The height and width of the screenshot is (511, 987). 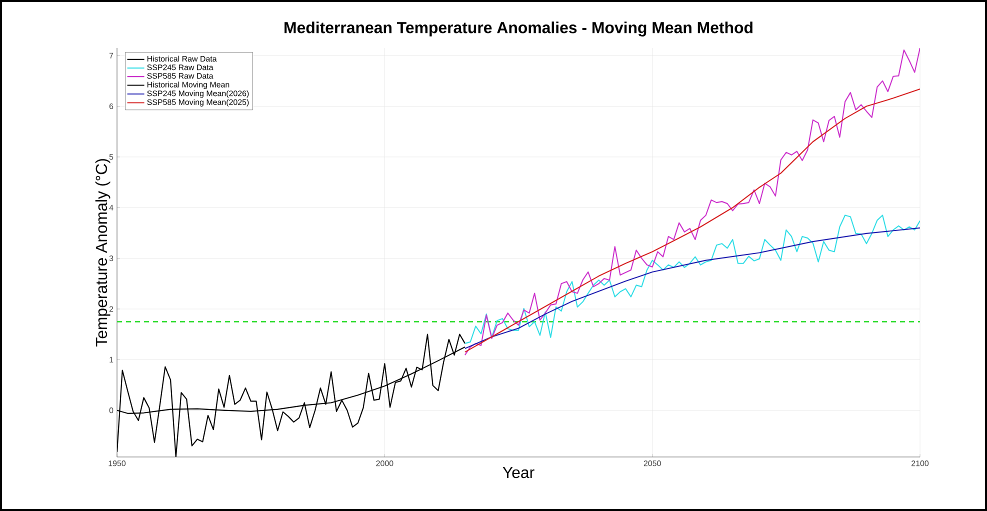 What do you see at coordinates (102, 253) in the screenshot?
I see `y-axis-title: Temperature Anomaly (°C)` at bounding box center [102, 253].